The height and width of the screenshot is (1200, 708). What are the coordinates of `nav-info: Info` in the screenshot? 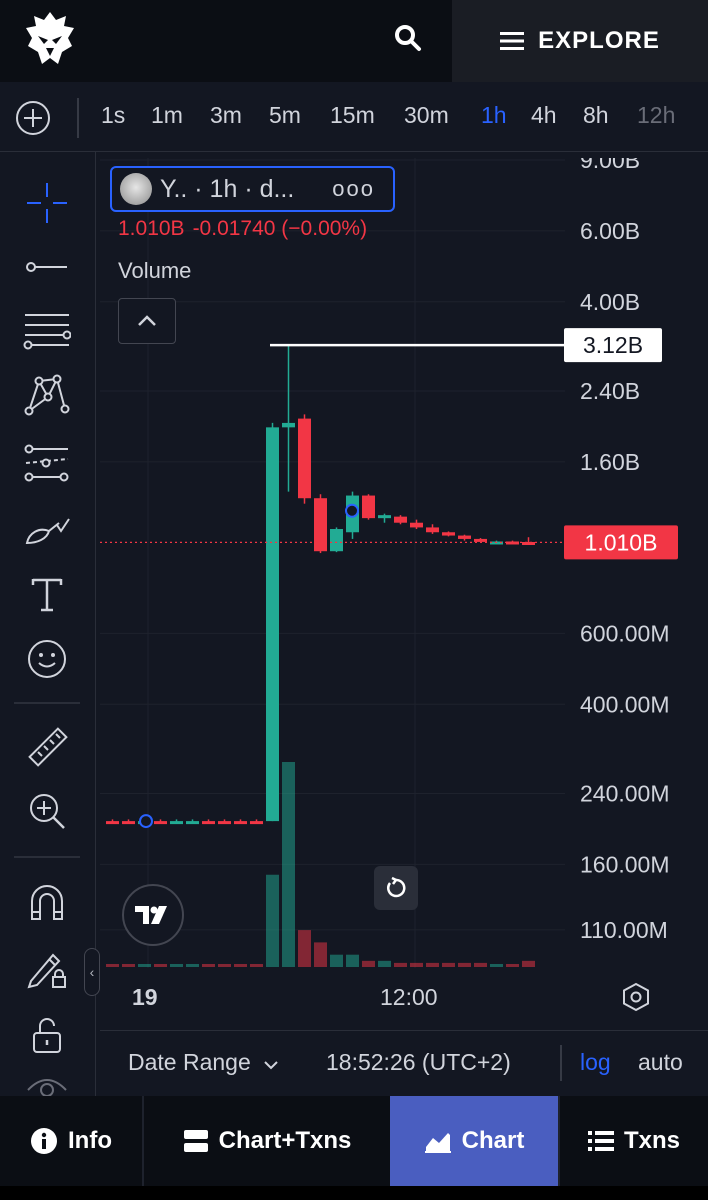 It's located at (71, 1141).